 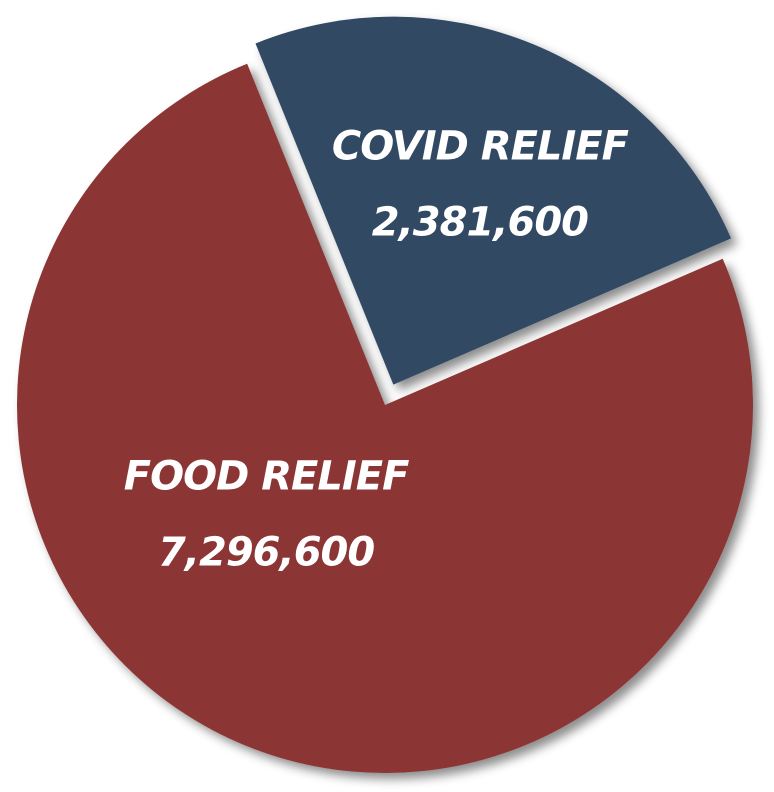 I want to click on slice-value-food-relief: 7,296,600, so click(x=266, y=553).